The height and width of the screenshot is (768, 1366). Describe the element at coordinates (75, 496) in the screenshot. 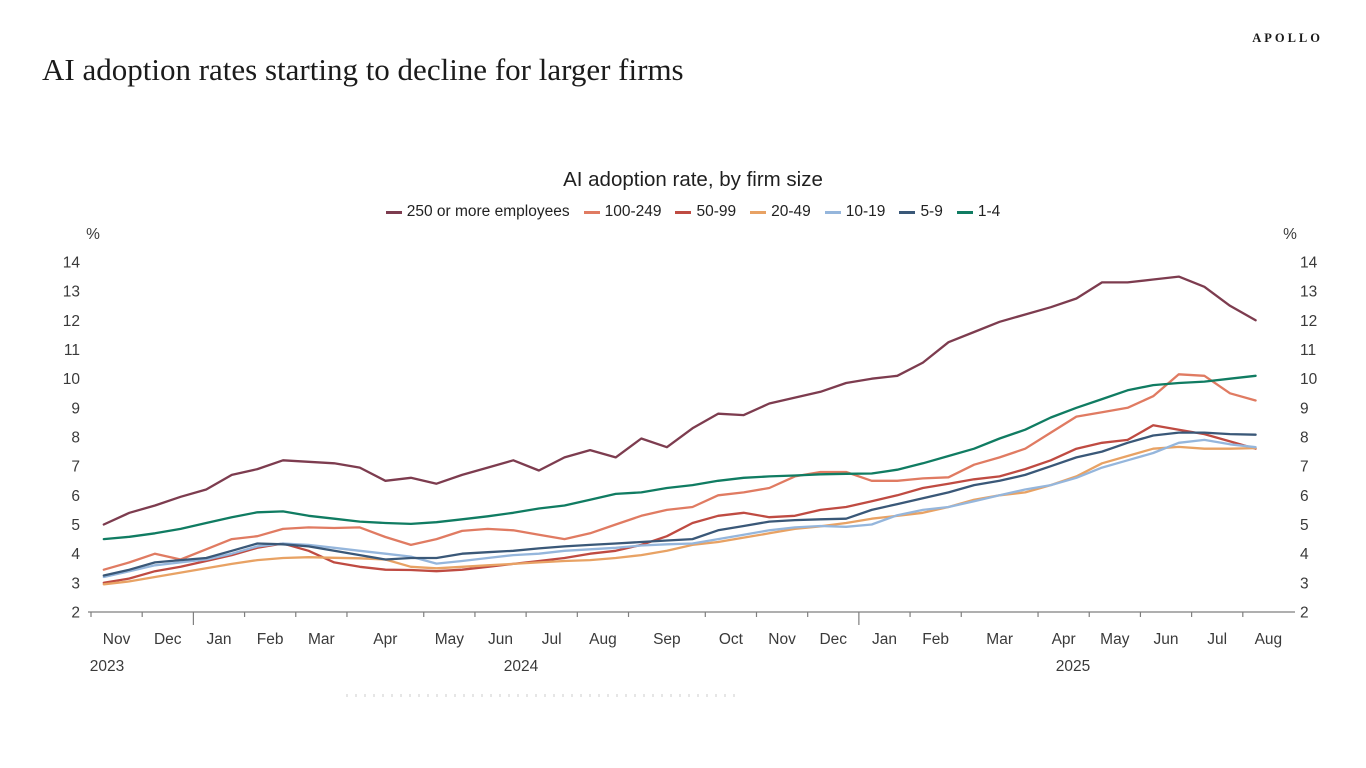

I see `y-axis-label-left: 6` at that location.